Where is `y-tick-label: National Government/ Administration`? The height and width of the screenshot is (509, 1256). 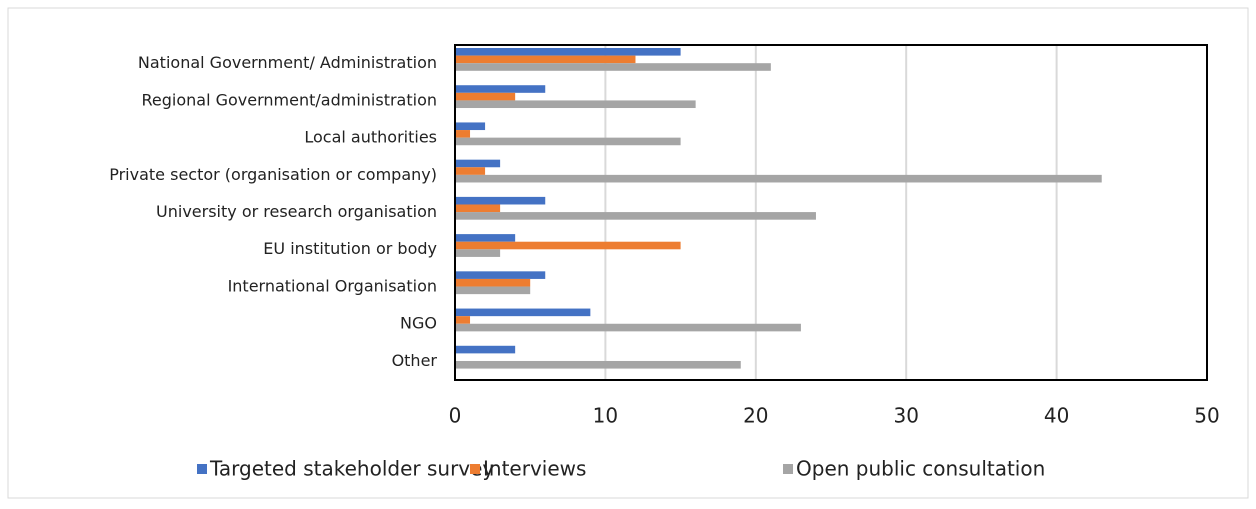 y-tick-label: National Government/ Administration is located at coordinates (287, 62).